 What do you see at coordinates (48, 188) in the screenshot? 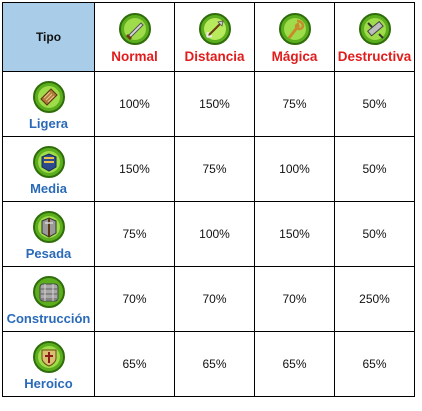
I see `armor-label: Media` at bounding box center [48, 188].